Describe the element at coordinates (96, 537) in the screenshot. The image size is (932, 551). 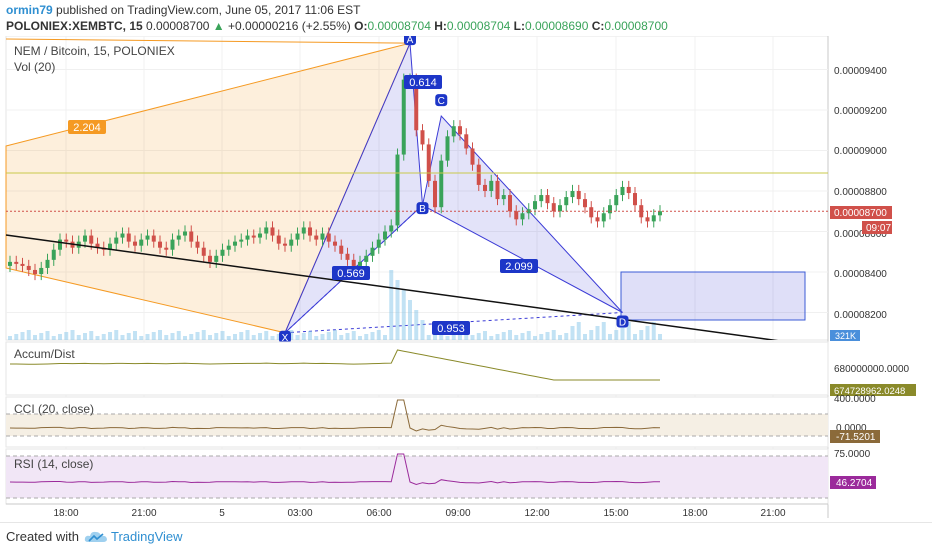
I see `tradingview-cloud-icon` at that location.